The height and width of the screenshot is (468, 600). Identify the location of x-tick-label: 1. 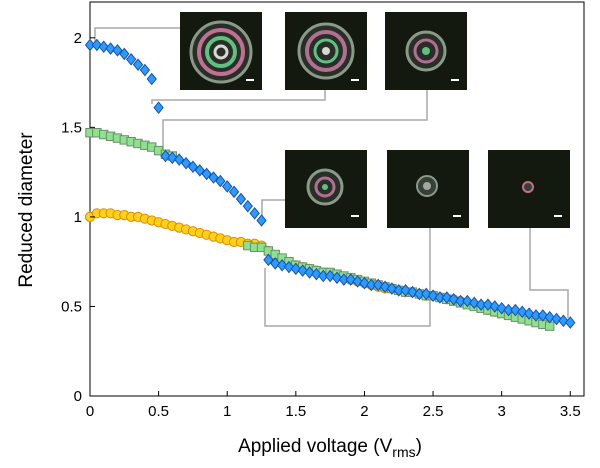
(227, 411).